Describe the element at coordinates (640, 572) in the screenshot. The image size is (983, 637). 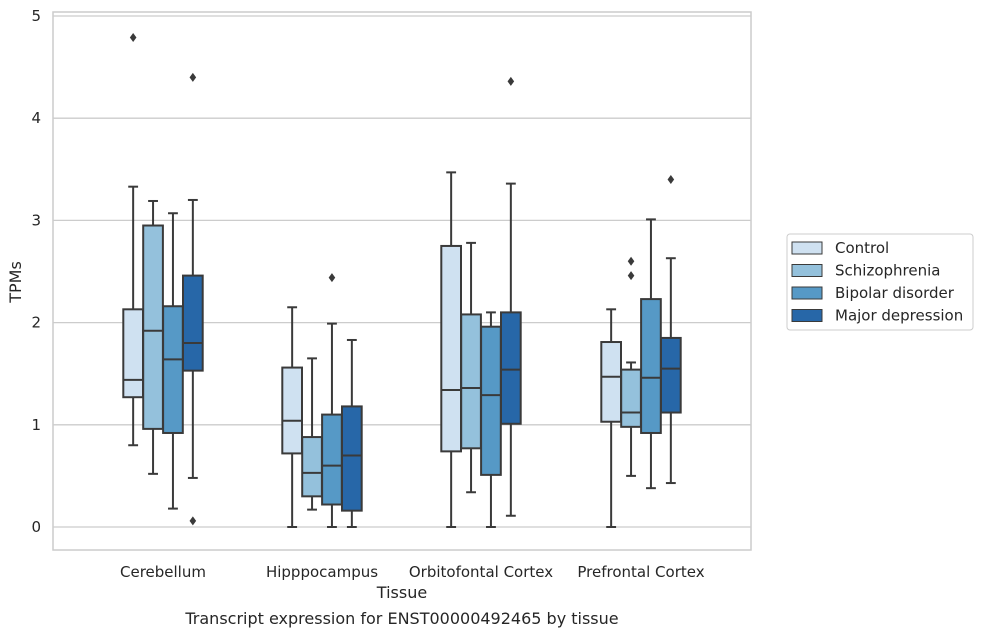
I see `x-tick-label: Prefrontal Cortex` at that location.